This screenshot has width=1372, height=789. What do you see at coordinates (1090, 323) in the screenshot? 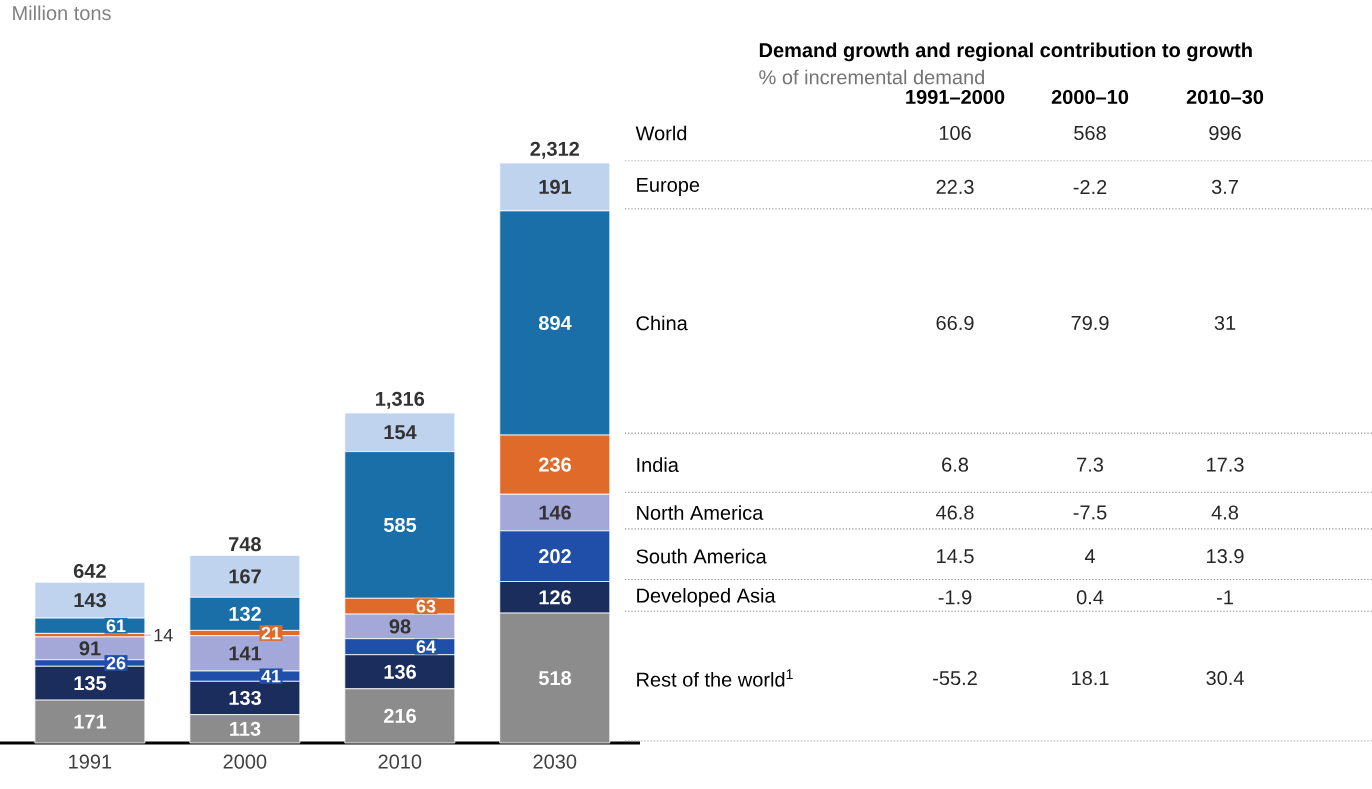
I see `text: 79.9` at bounding box center [1090, 323].